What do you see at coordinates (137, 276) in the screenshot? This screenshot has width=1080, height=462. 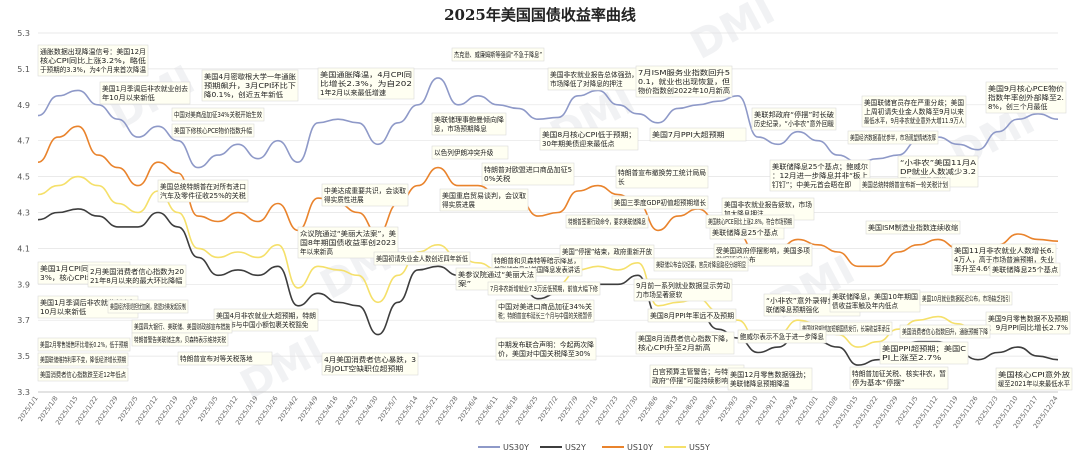 I see `annotation-text: 2月美国消费者信心指数为20 21年8月以来的最大环比降幅` at bounding box center [137, 276].